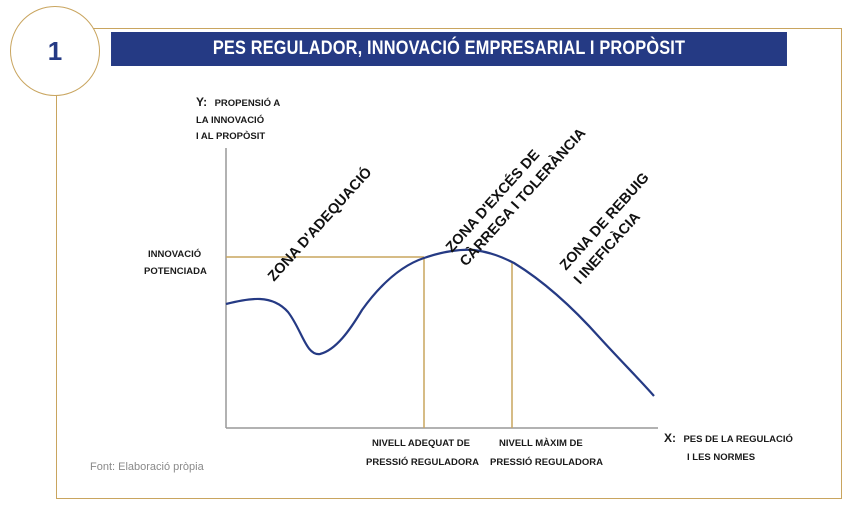 This screenshot has width=850, height=507. Describe the element at coordinates (721, 457) in the screenshot. I see `x-axis-line-2: I LES NORMES` at that location.